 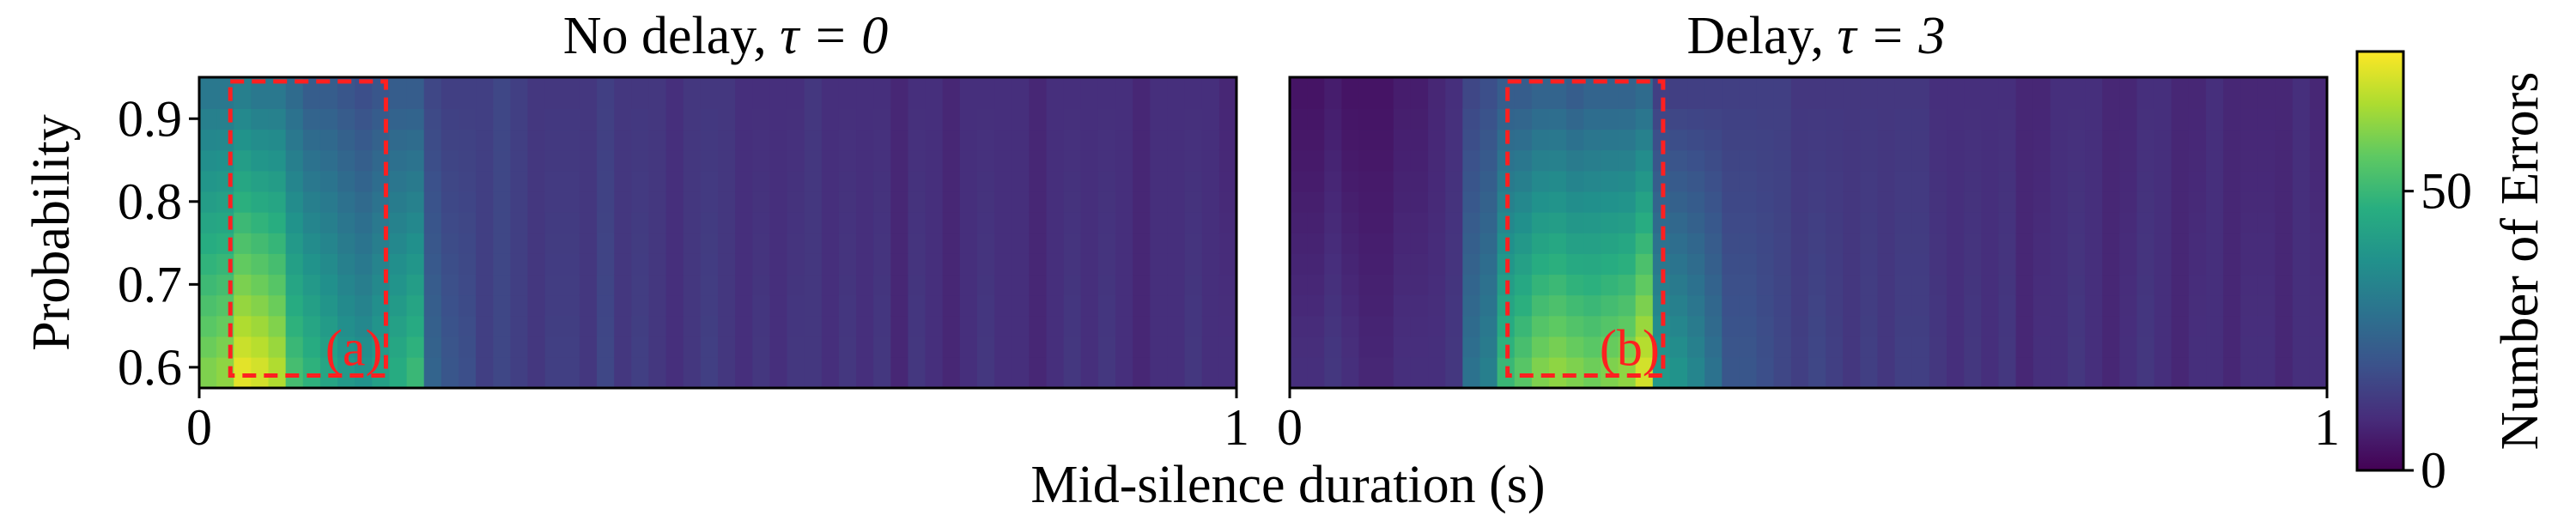 I want to click on panel-title: Delay, τ = 3, so click(x=1815, y=36).